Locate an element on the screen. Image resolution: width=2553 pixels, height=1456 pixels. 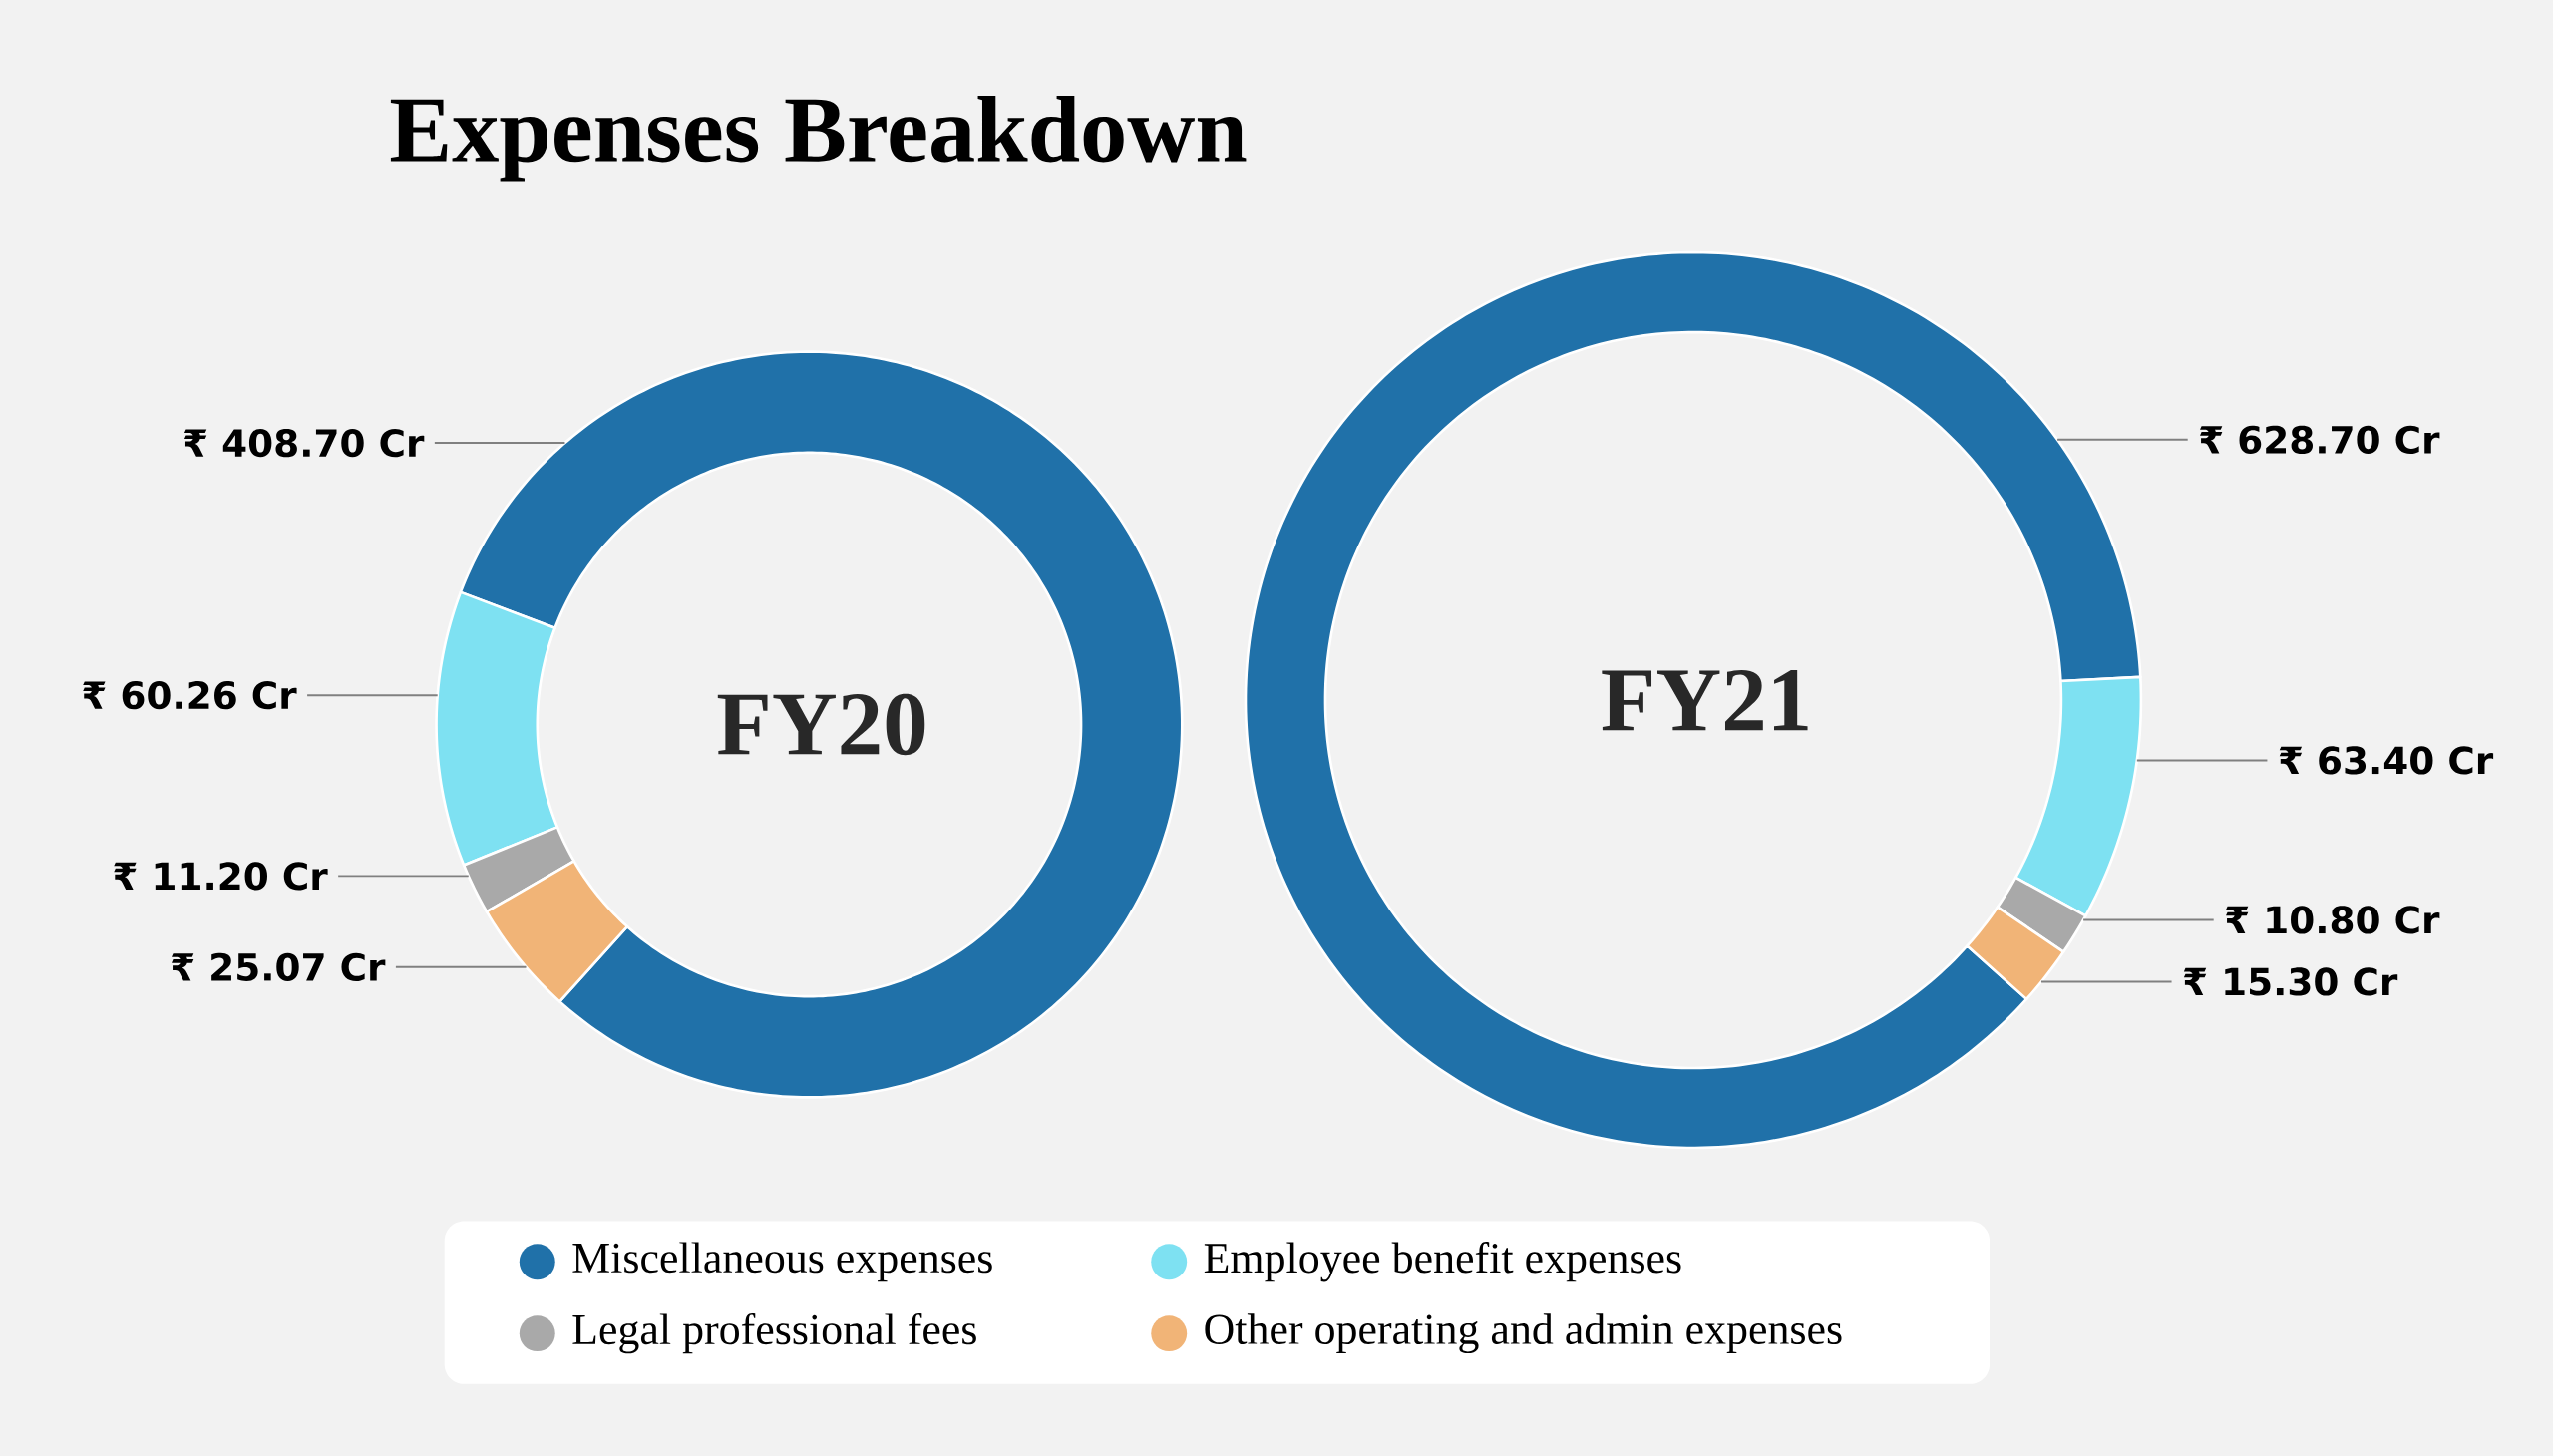
data-label: ₹ 408.70 Cr is located at coordinates (304, 443).